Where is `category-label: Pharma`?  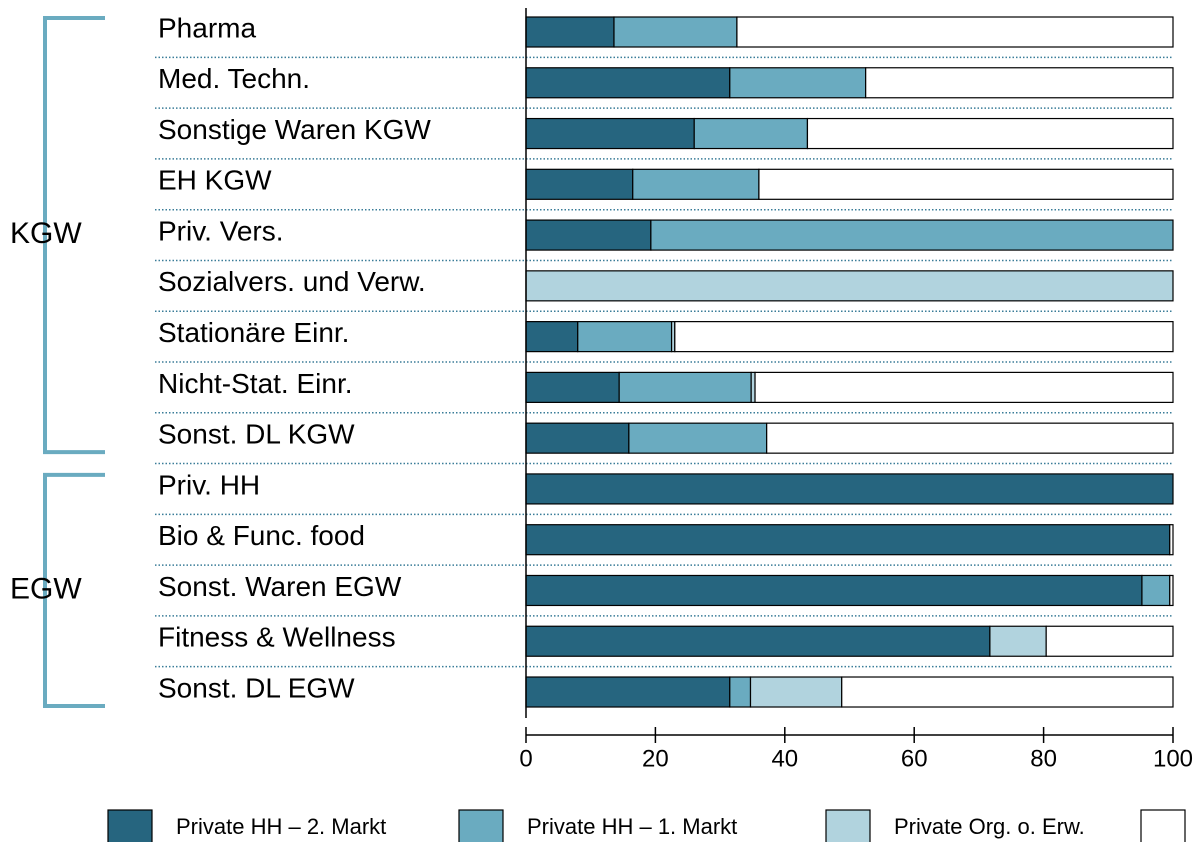 category-label: Pharma is located at coordinates (207, 27).